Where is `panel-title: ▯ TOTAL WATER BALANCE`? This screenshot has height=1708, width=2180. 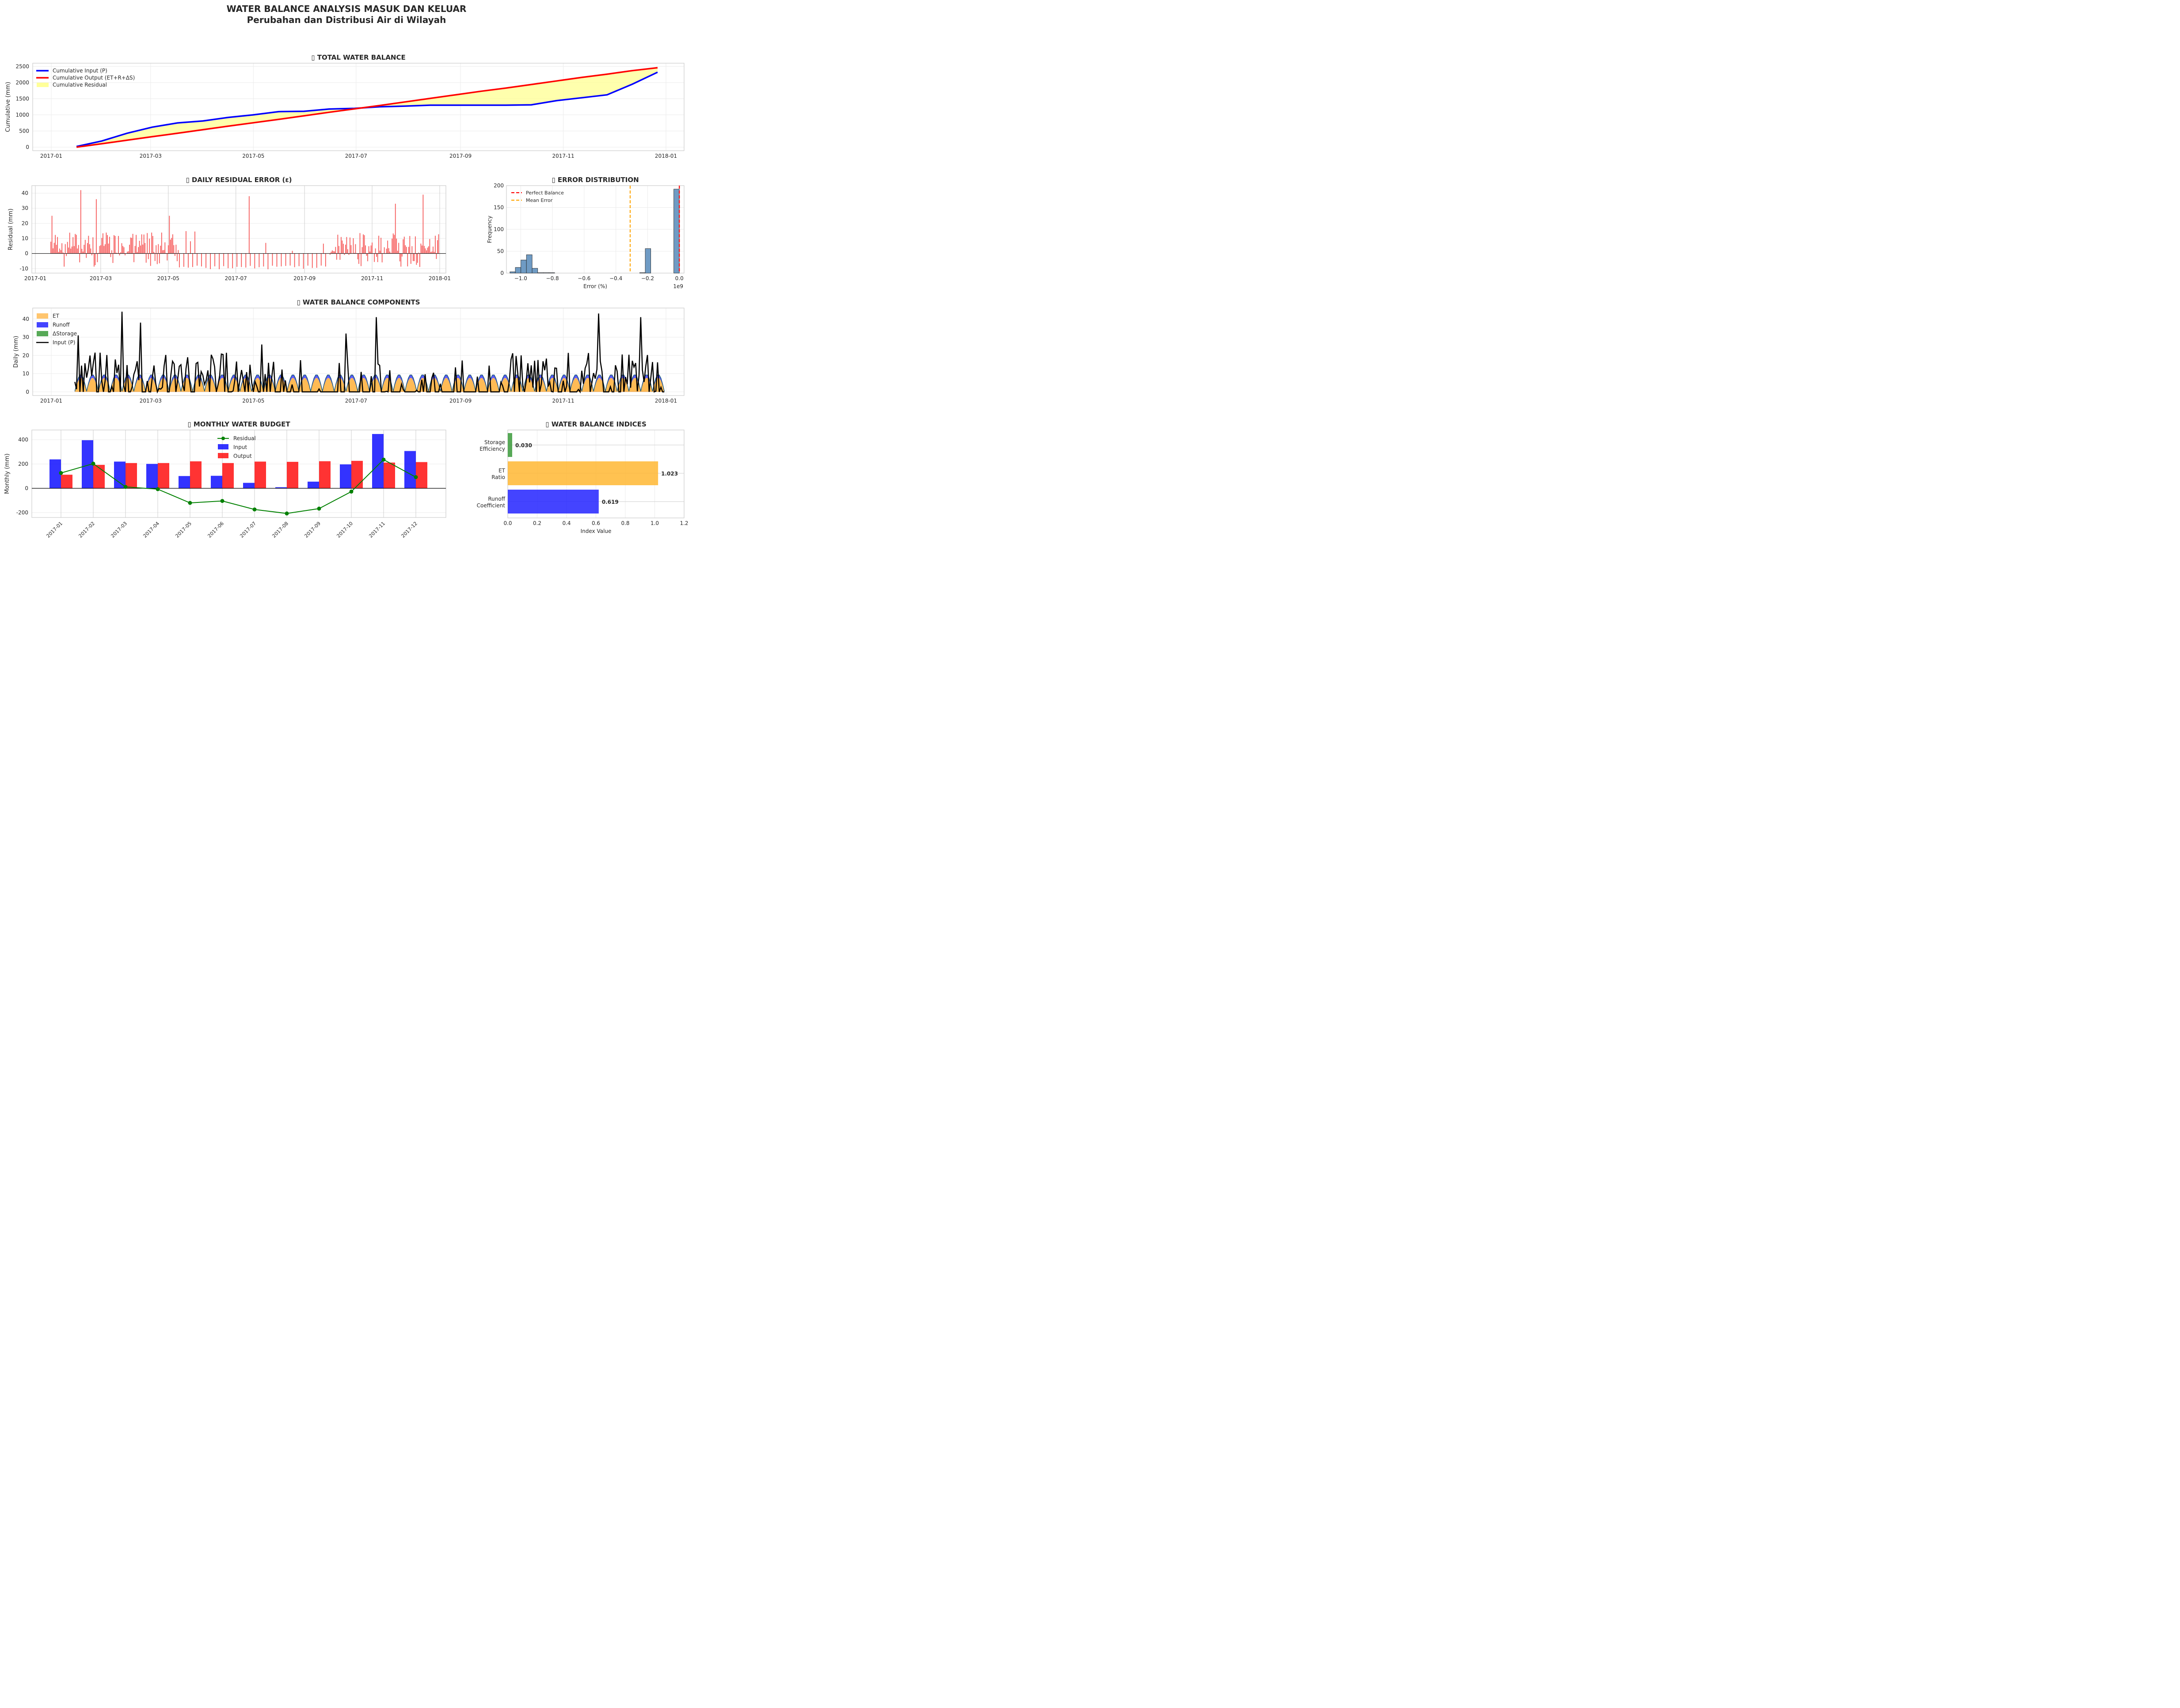
panel-title: ▯ TOTAL WATER BALANCE is located at coordinates (359, 57).